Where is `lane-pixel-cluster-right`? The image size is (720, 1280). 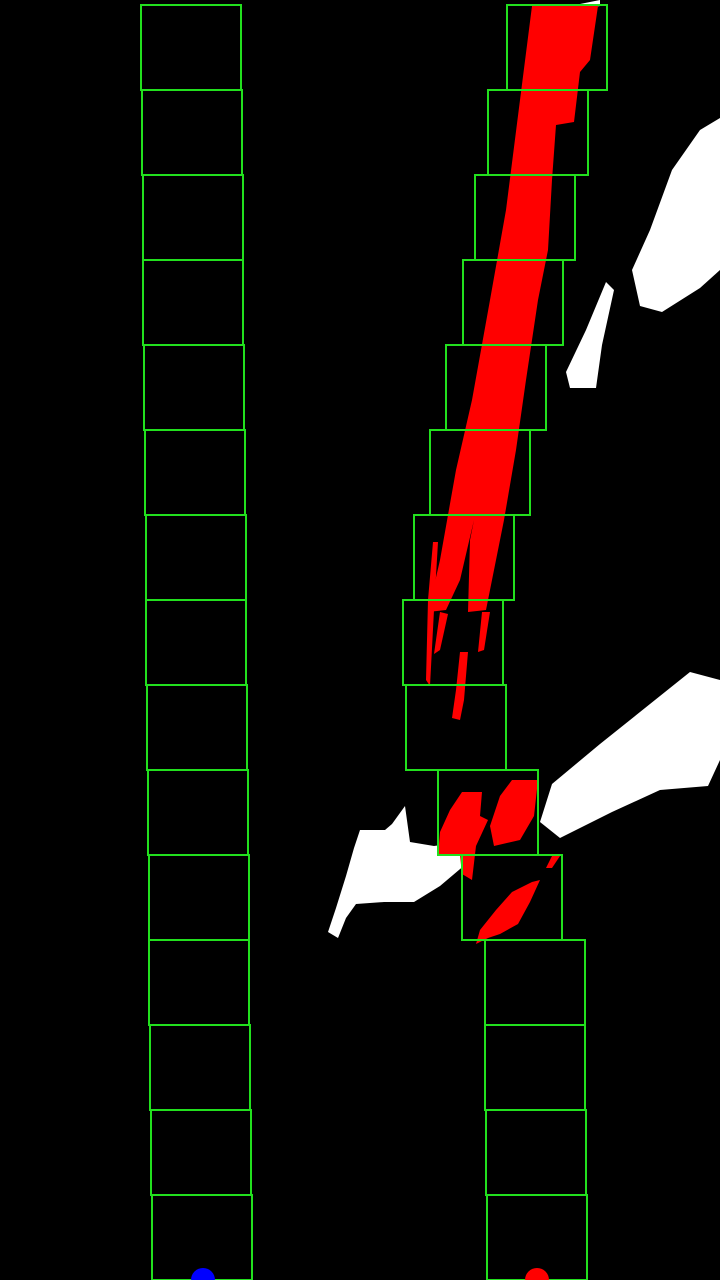
lane-pixel-cluster-right is located at coordinates (514, 813).